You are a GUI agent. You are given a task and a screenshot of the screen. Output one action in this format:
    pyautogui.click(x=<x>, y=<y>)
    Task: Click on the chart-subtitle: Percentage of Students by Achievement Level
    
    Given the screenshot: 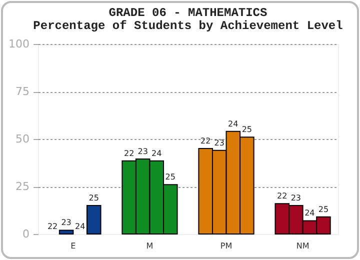 What is the action you would take?
    pyautogui.click(x=188, y=26)
    